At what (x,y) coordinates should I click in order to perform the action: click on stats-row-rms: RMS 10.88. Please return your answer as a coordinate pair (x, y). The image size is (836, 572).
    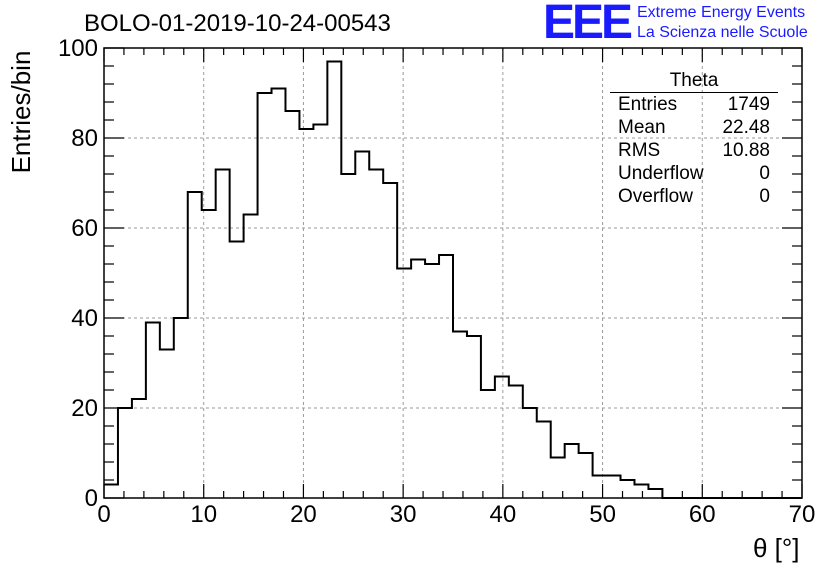
    Looking at the image, I should click on (694, 150).